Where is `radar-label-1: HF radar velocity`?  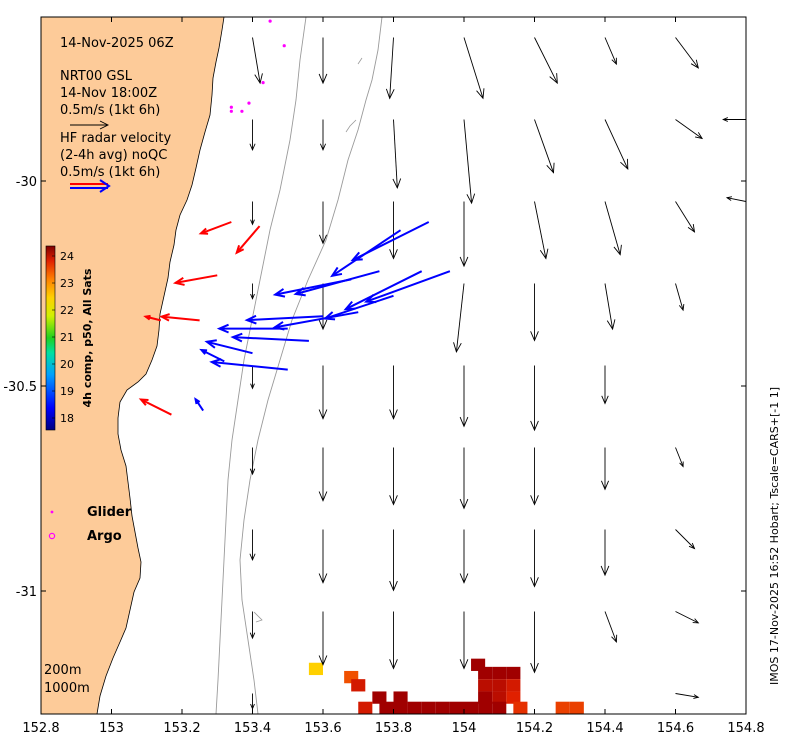 radar-label-1: HF radar velocity is located at coordinates (116, 138).